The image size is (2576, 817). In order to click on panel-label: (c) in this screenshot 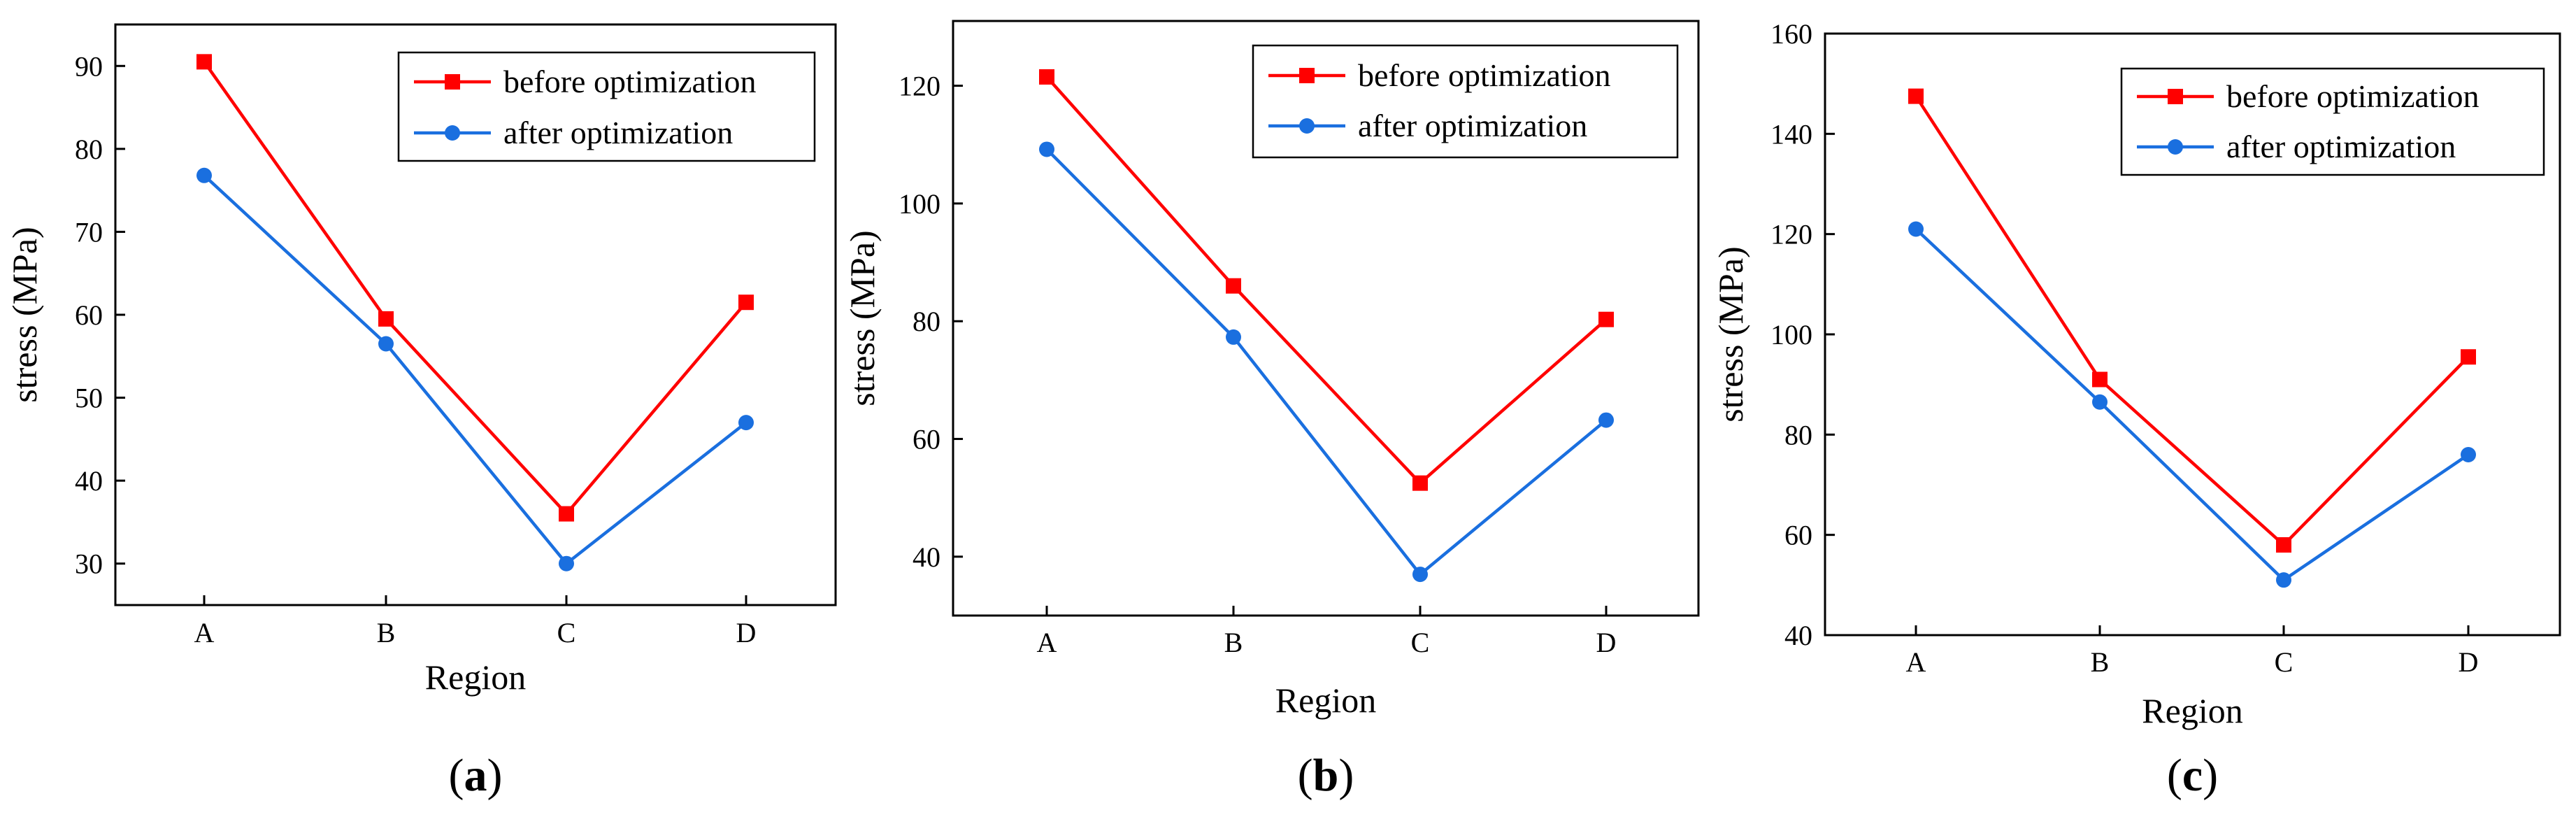, I will do `click(2192, 775)`.